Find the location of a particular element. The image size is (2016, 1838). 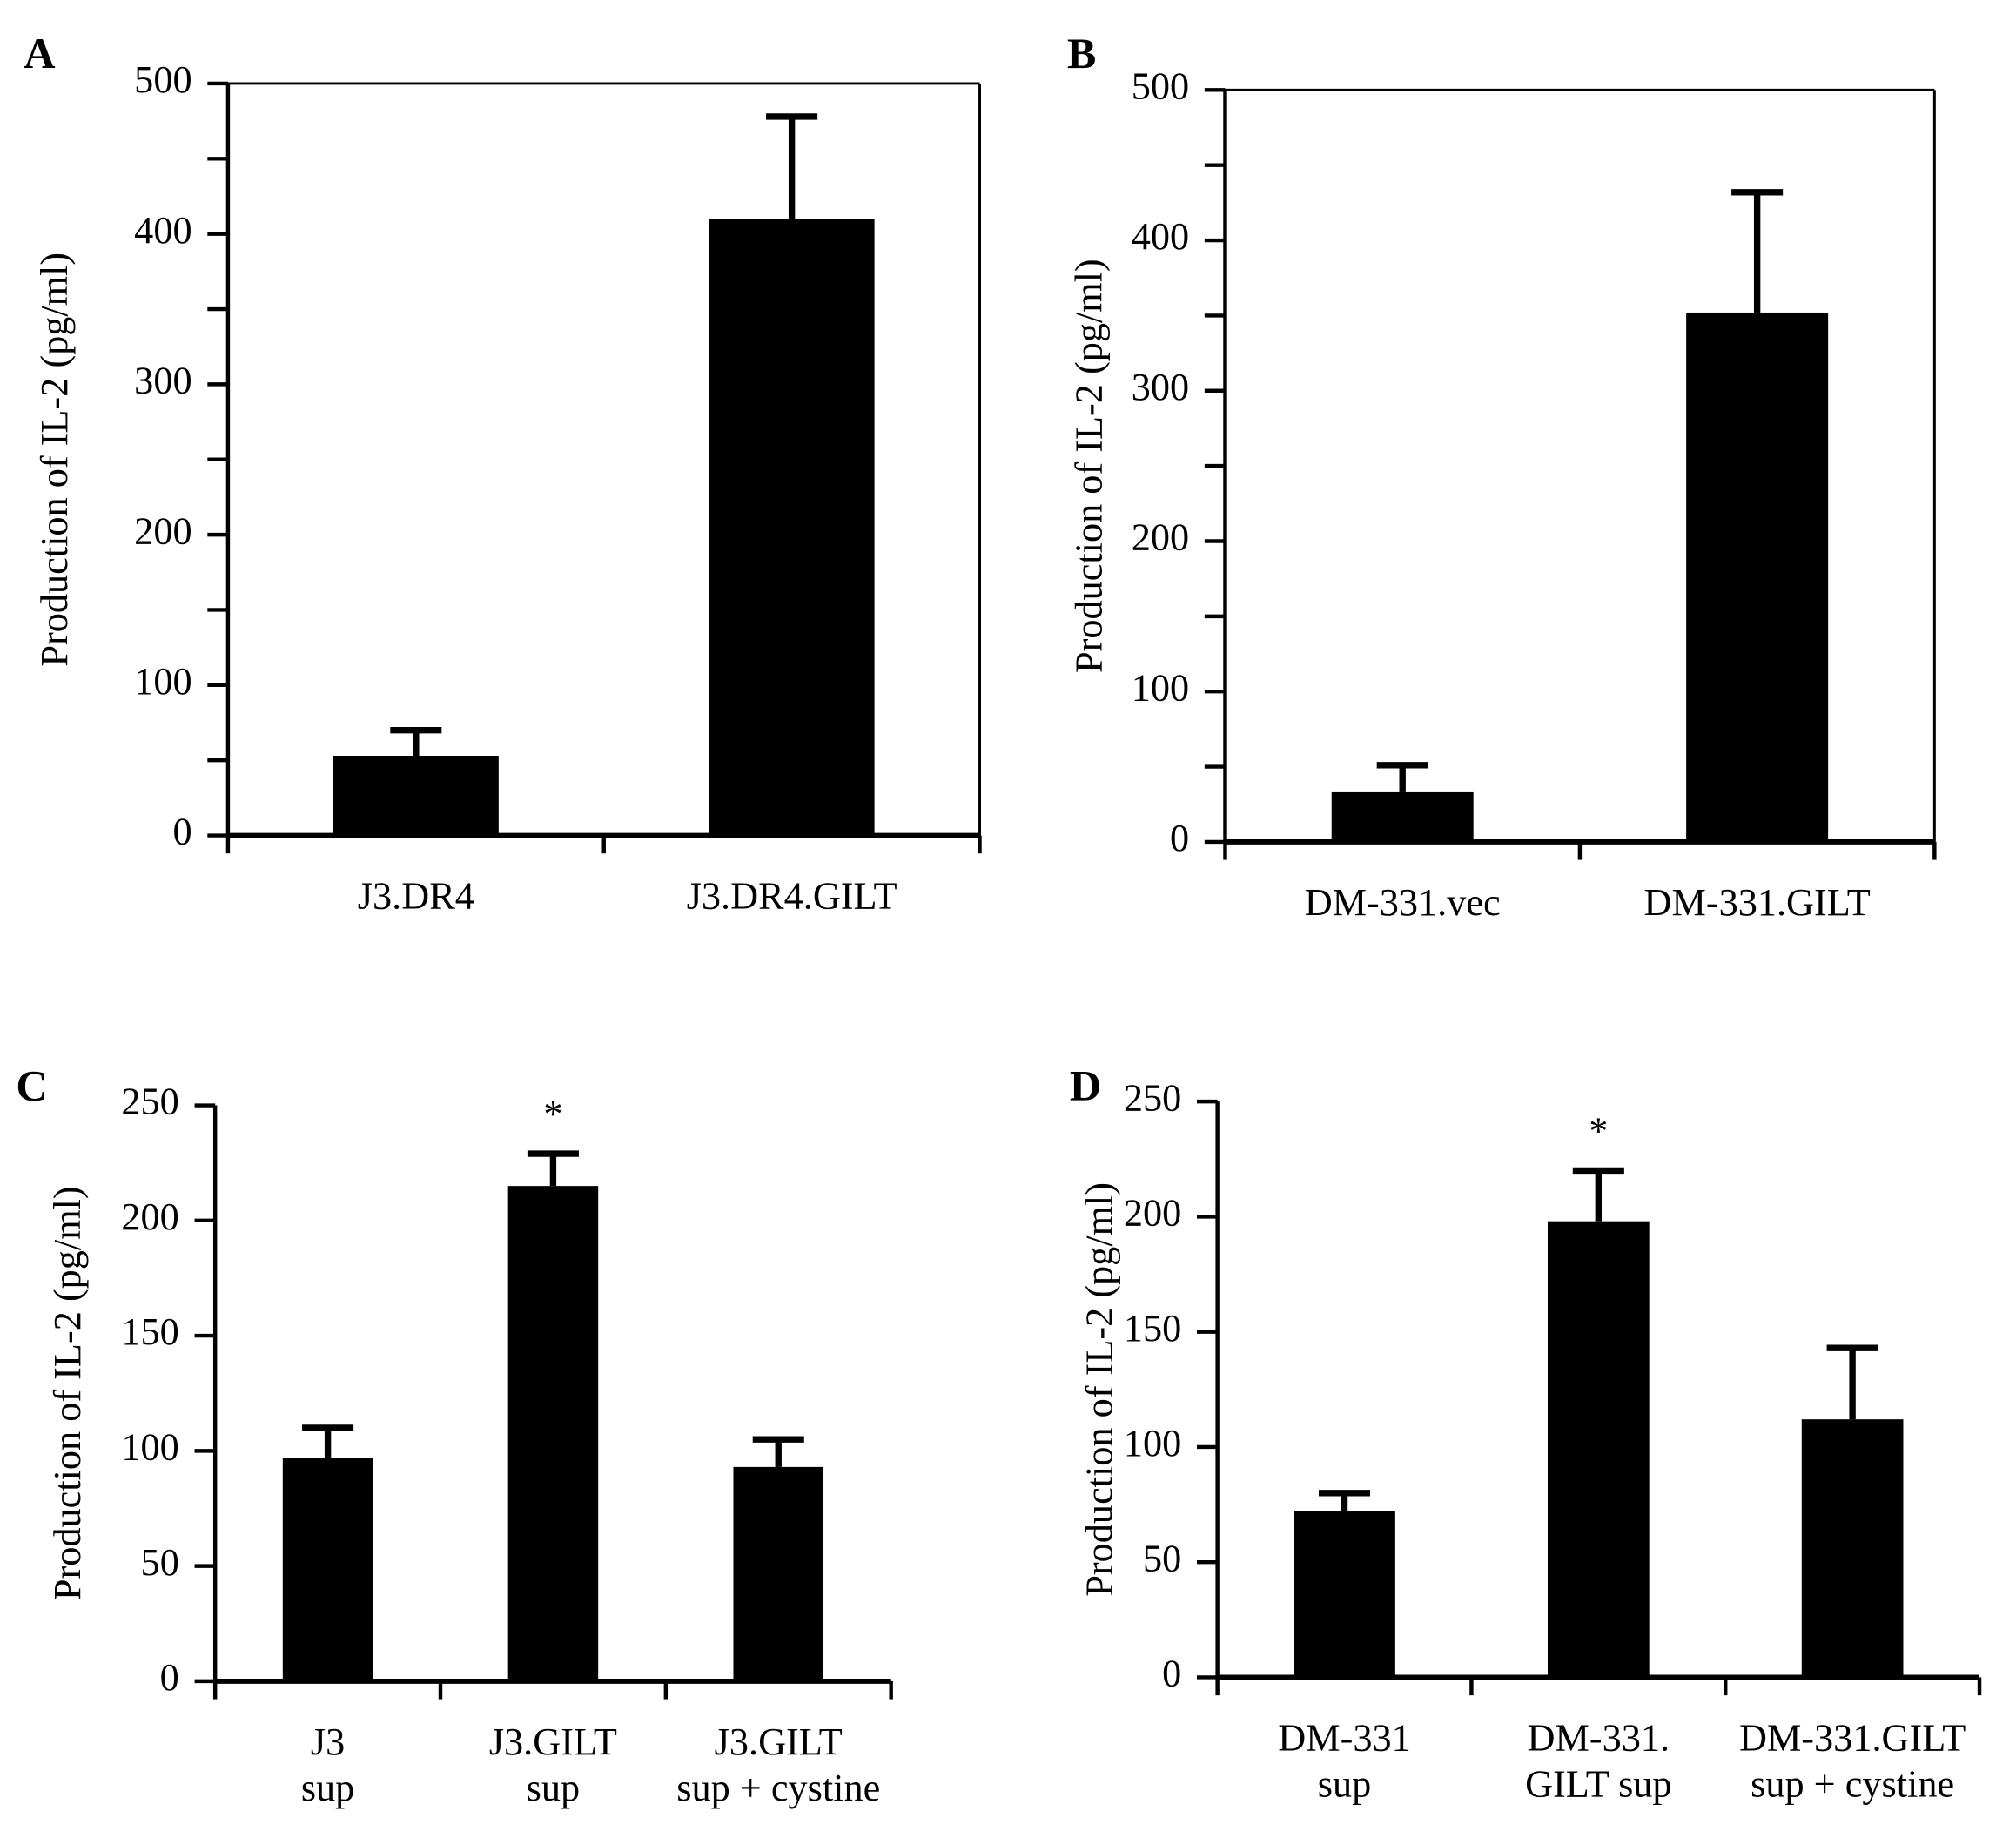

x-tick-label: J3.DR4.GILT is located at coordinates (792, 896).